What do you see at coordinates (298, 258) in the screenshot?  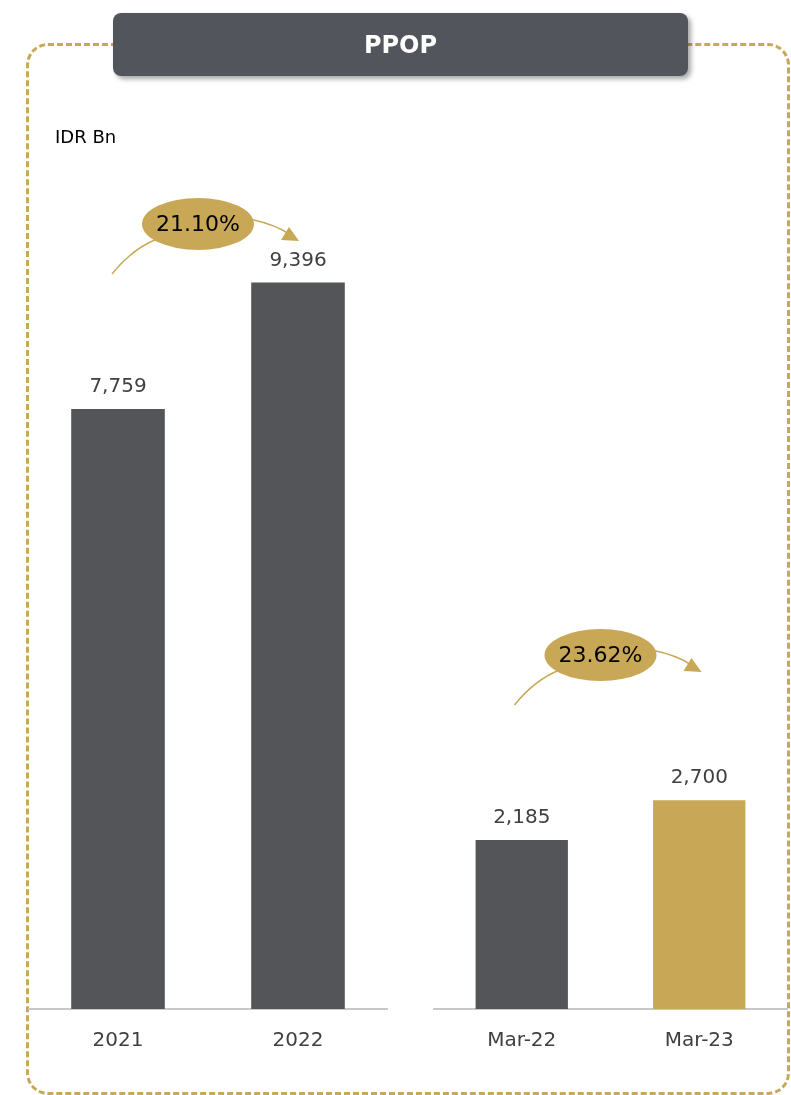 I see `data-label: 9,396` at bounding box center [298, 258].